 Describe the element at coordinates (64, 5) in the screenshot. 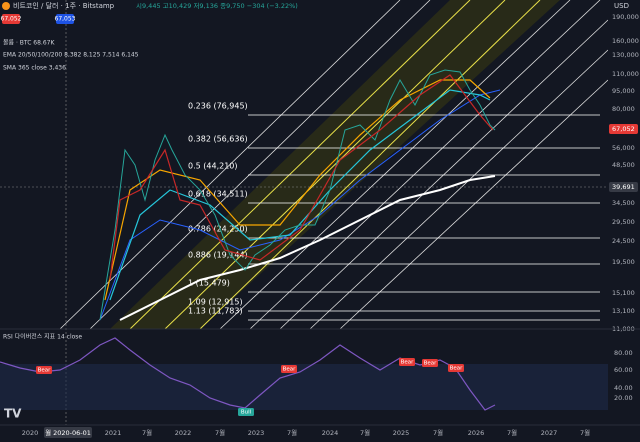

I see `symbol: 비트코인 / 달러 · 1주 · Bitstamp` at that location.